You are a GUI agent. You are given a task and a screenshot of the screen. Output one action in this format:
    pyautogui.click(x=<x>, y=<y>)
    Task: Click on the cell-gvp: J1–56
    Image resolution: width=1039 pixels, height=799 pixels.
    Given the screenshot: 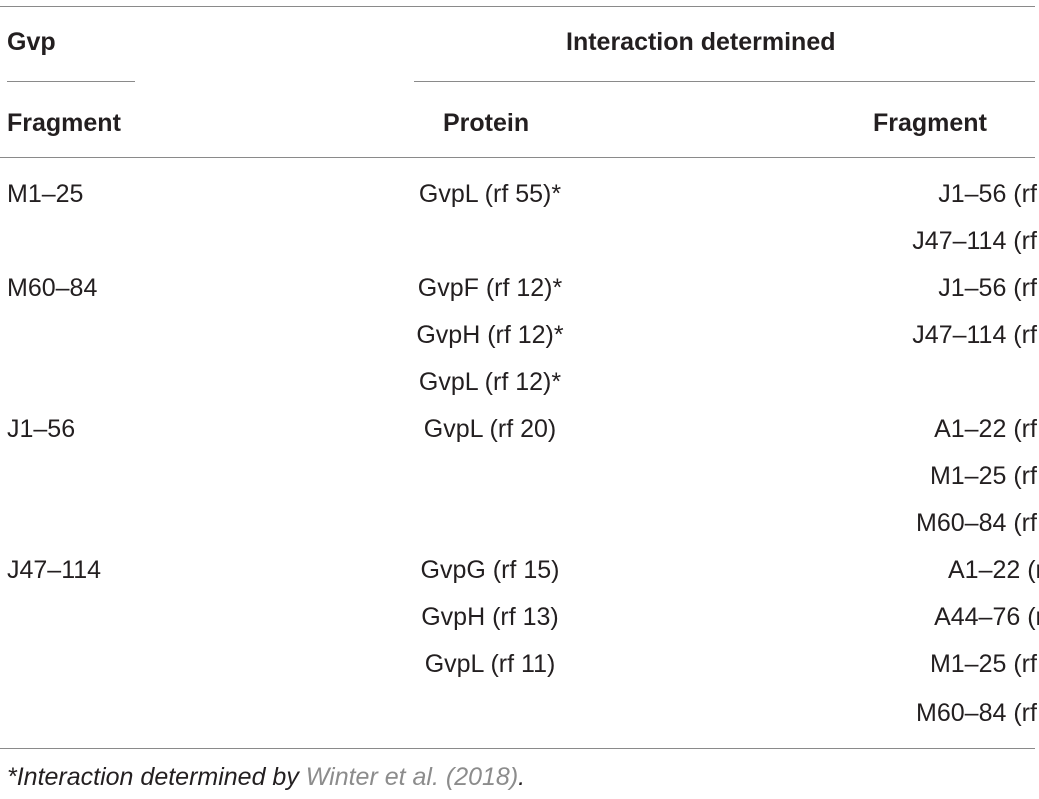 What is the action you would take?
    pyautogui.click(x=41, y=429)
    